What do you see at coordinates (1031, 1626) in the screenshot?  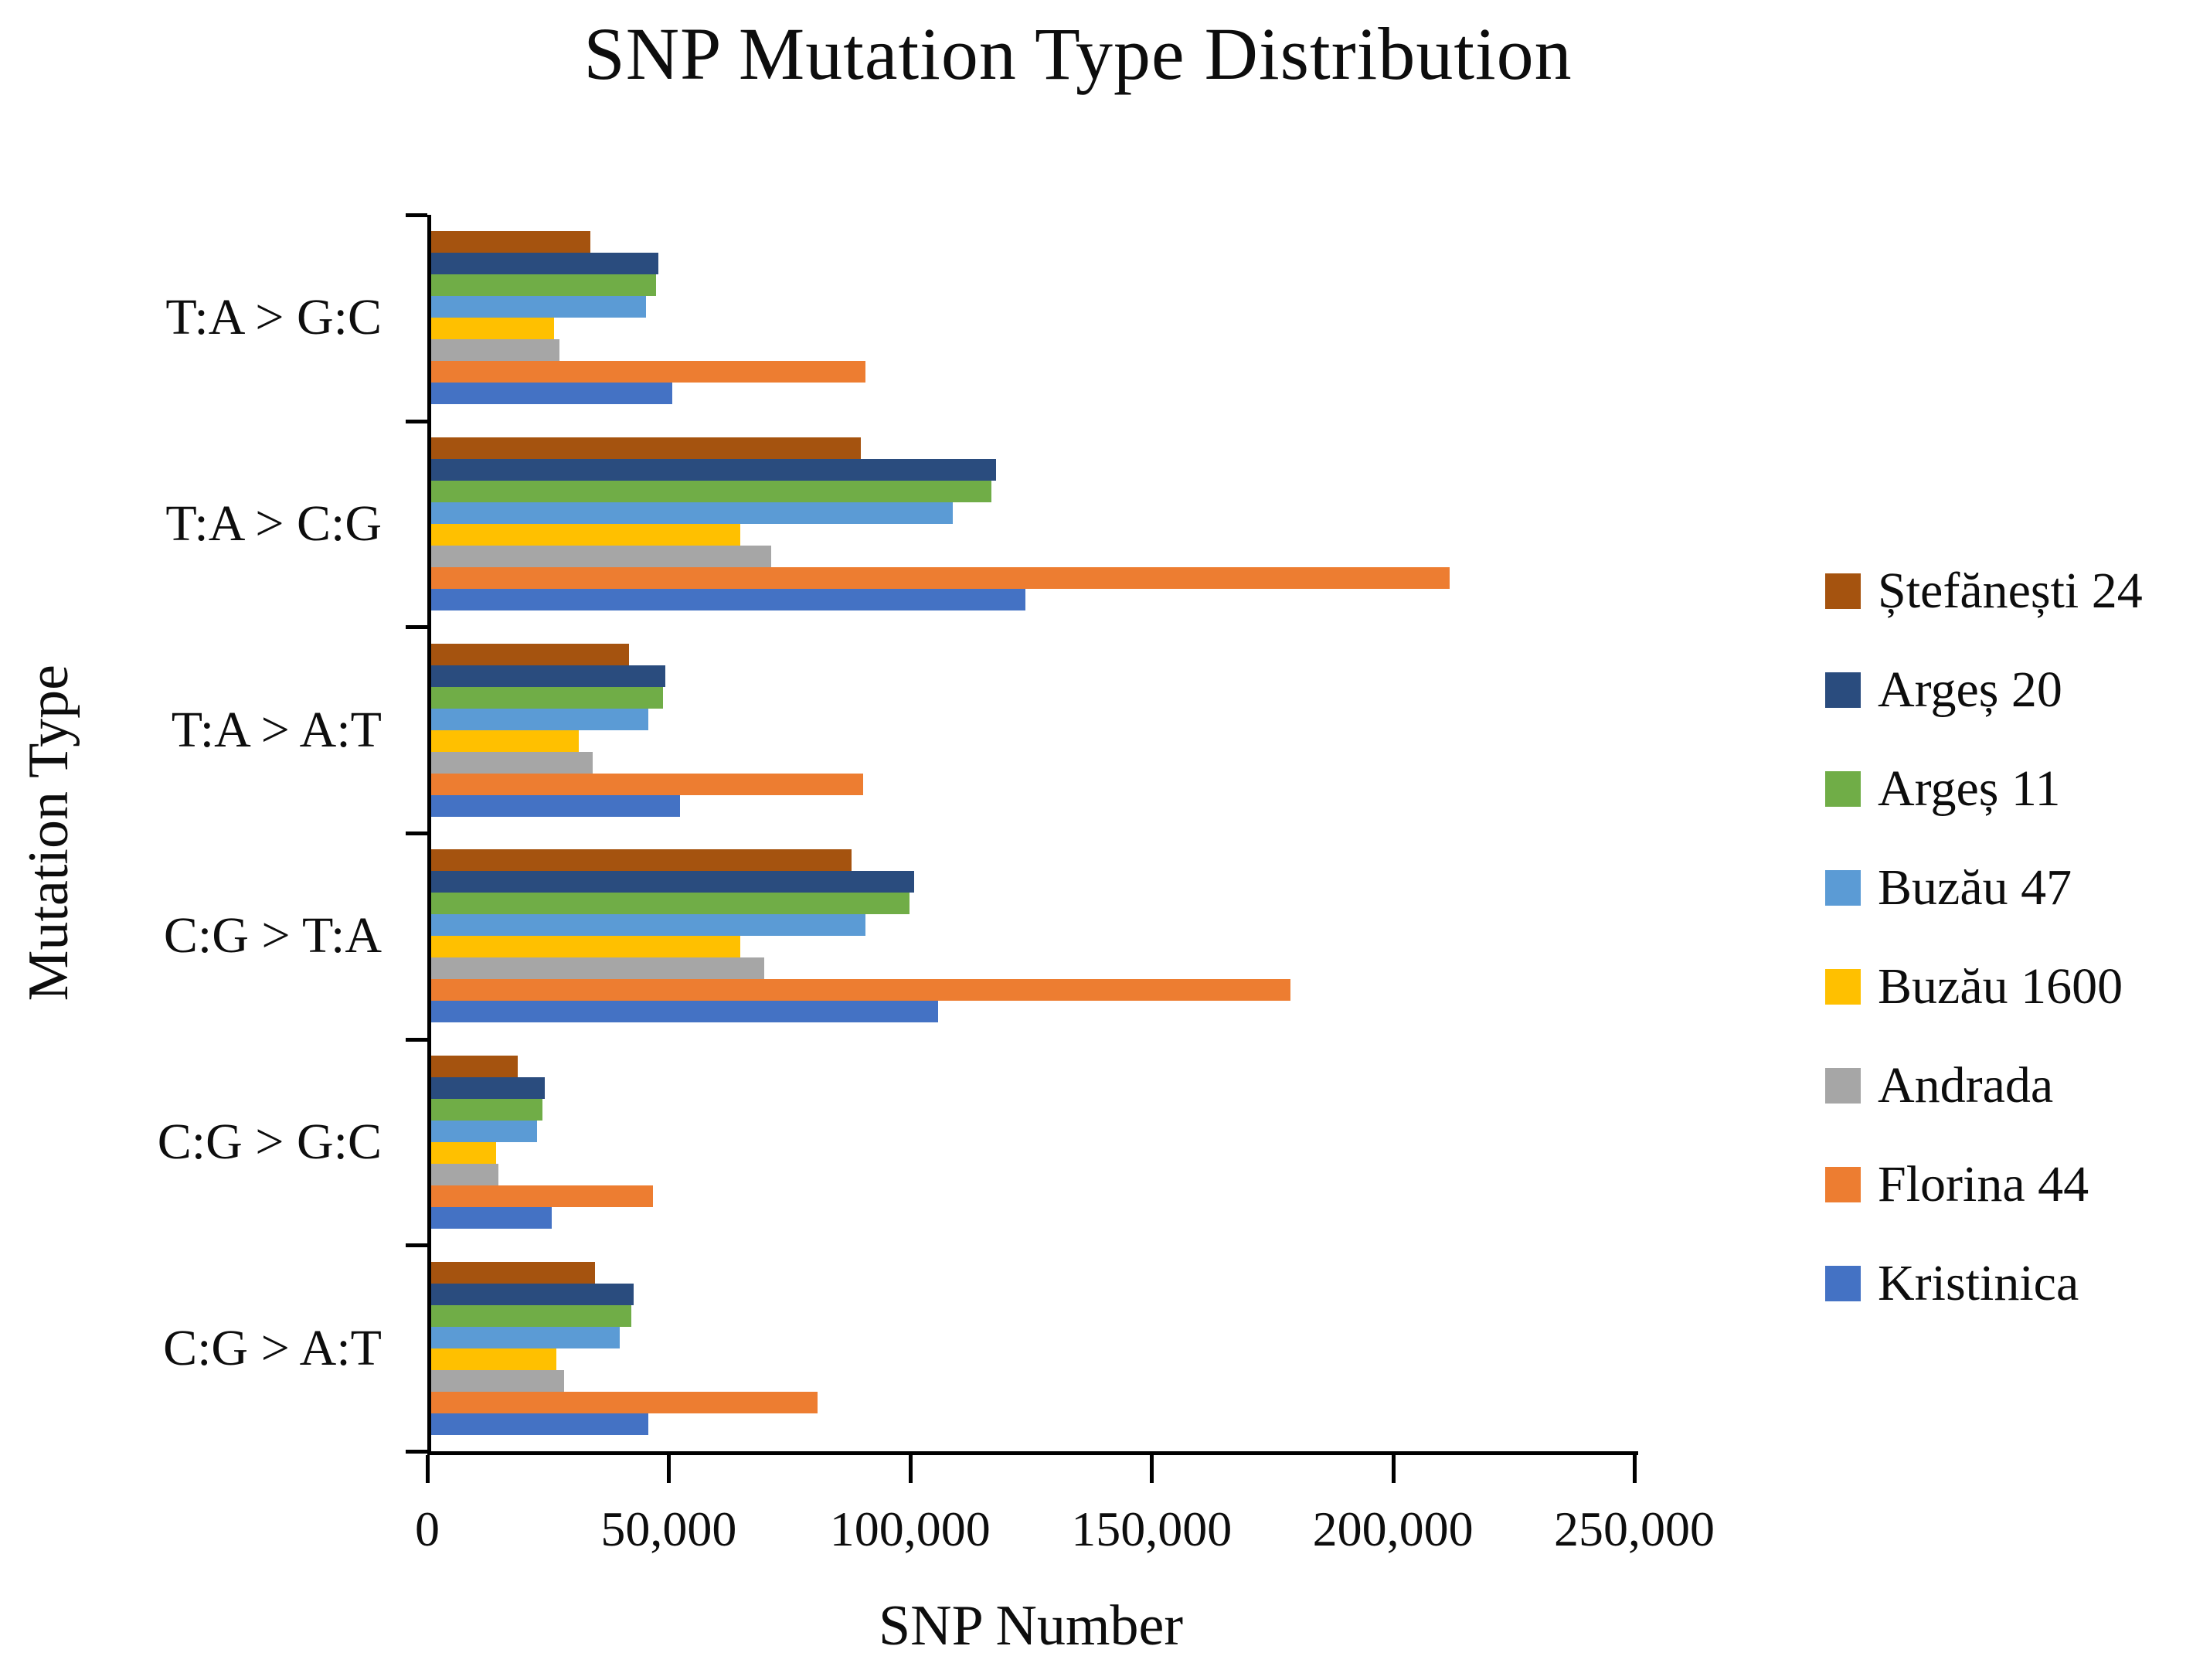 I see `x-axis-title: SNP Number` at bounding box center [1031, 1626].